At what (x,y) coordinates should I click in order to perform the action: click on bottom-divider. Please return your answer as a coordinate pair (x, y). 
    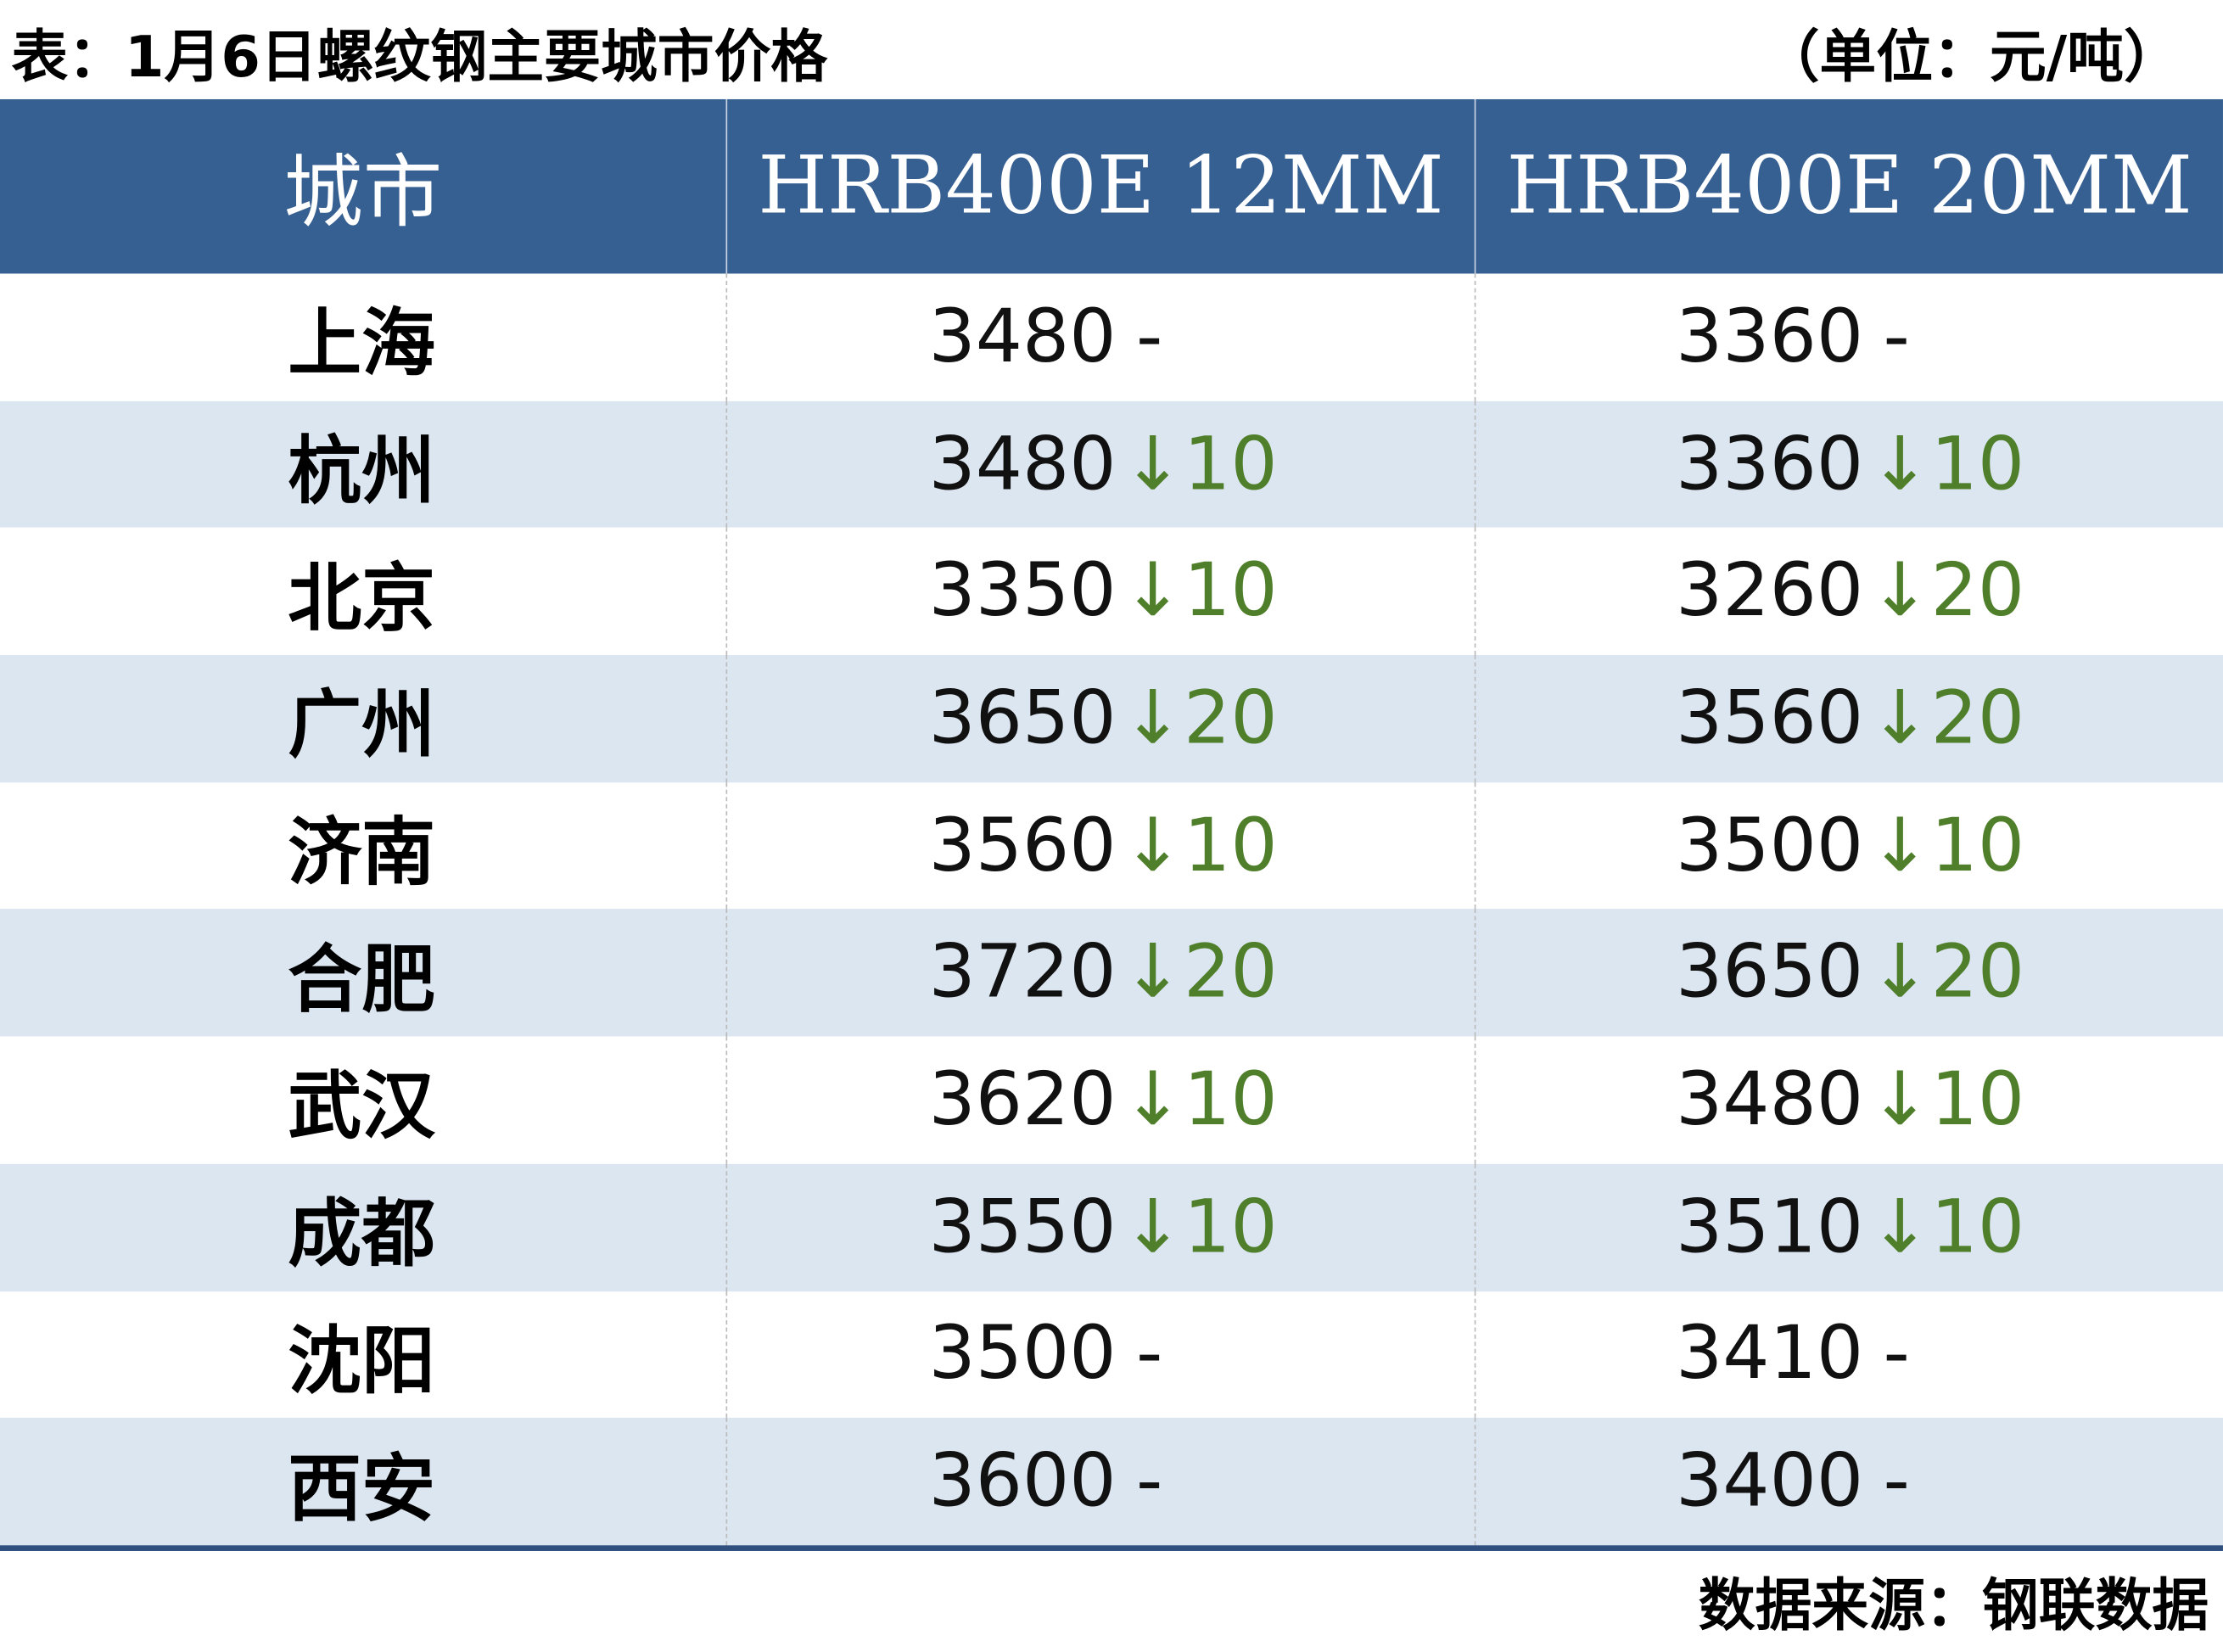
    Looking at the image, I should click on (1111, 1548).